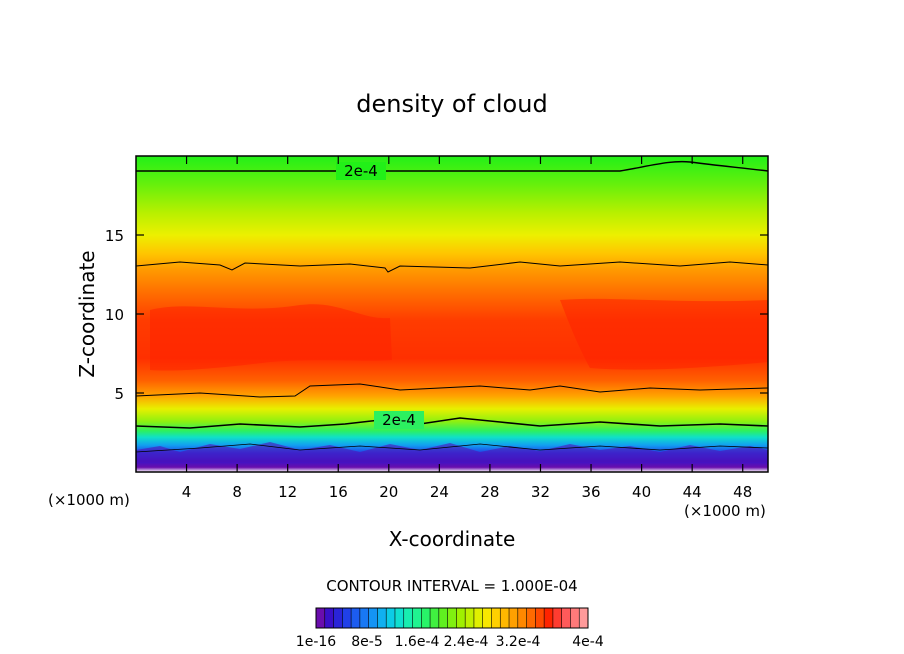 Image resolution: width=904 pixels, height=654 pixels. Describe the element at coordinates (119, 394) in the screenshot. I see `y-tick-label: 5` at that location.